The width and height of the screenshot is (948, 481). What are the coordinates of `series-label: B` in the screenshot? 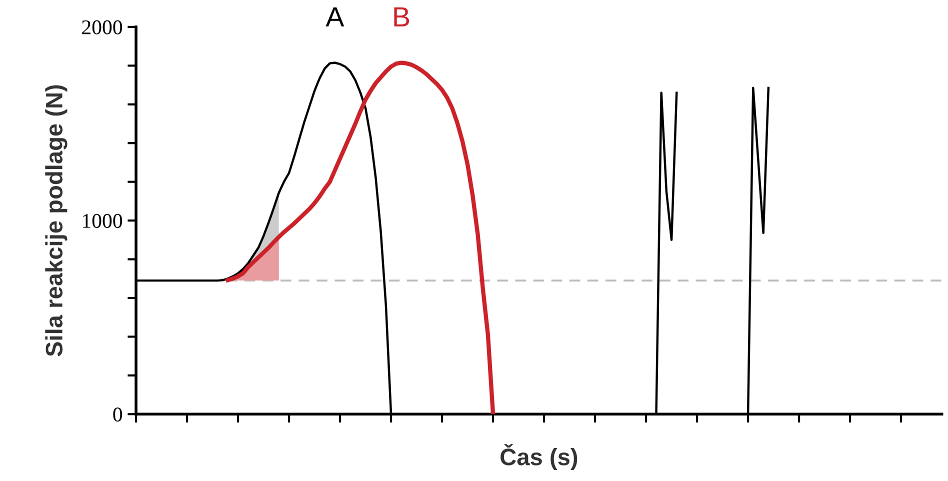 It's located at (402, 16).